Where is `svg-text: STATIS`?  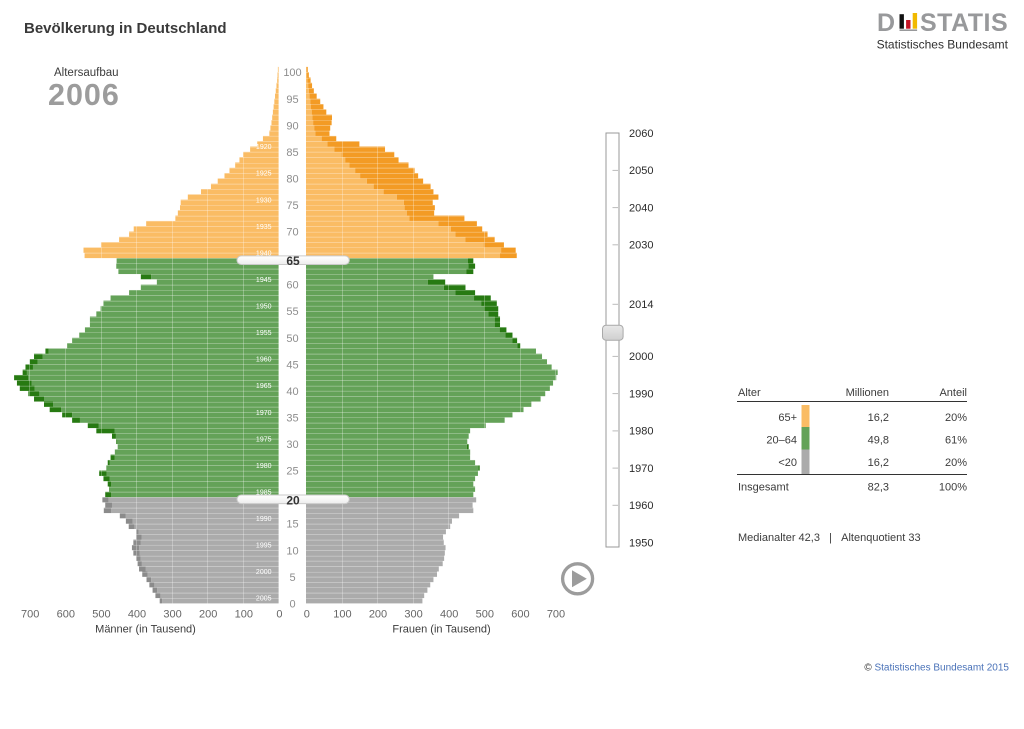
svg-text: STATIS is located at coordinates (964, 23).